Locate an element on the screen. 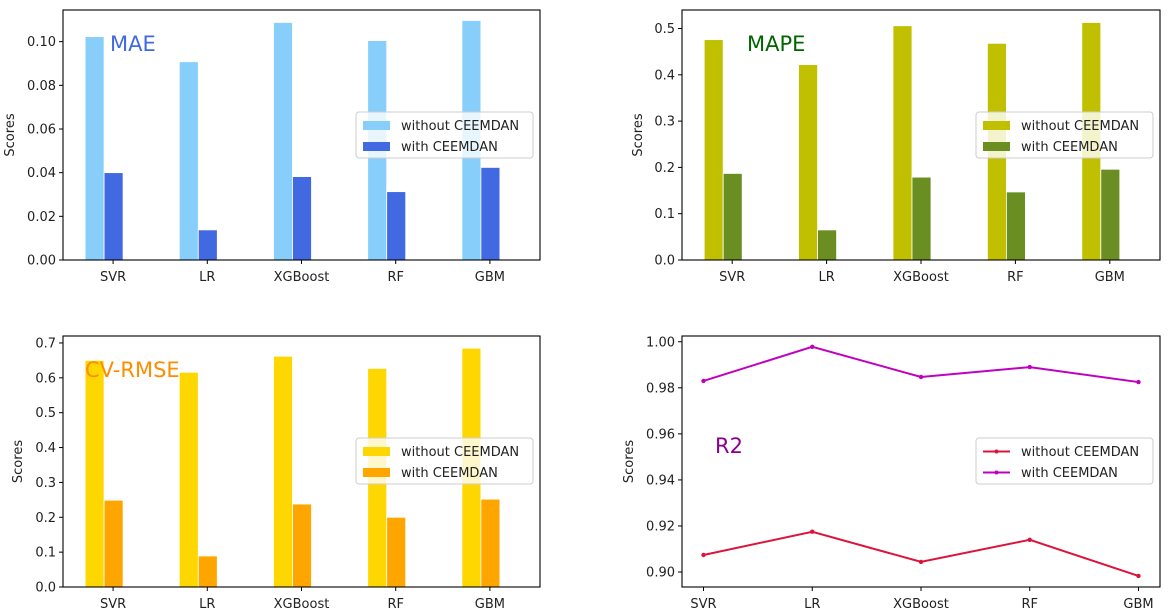  mape-metric-annotation: MAPE is located at coordinates (776, 44).